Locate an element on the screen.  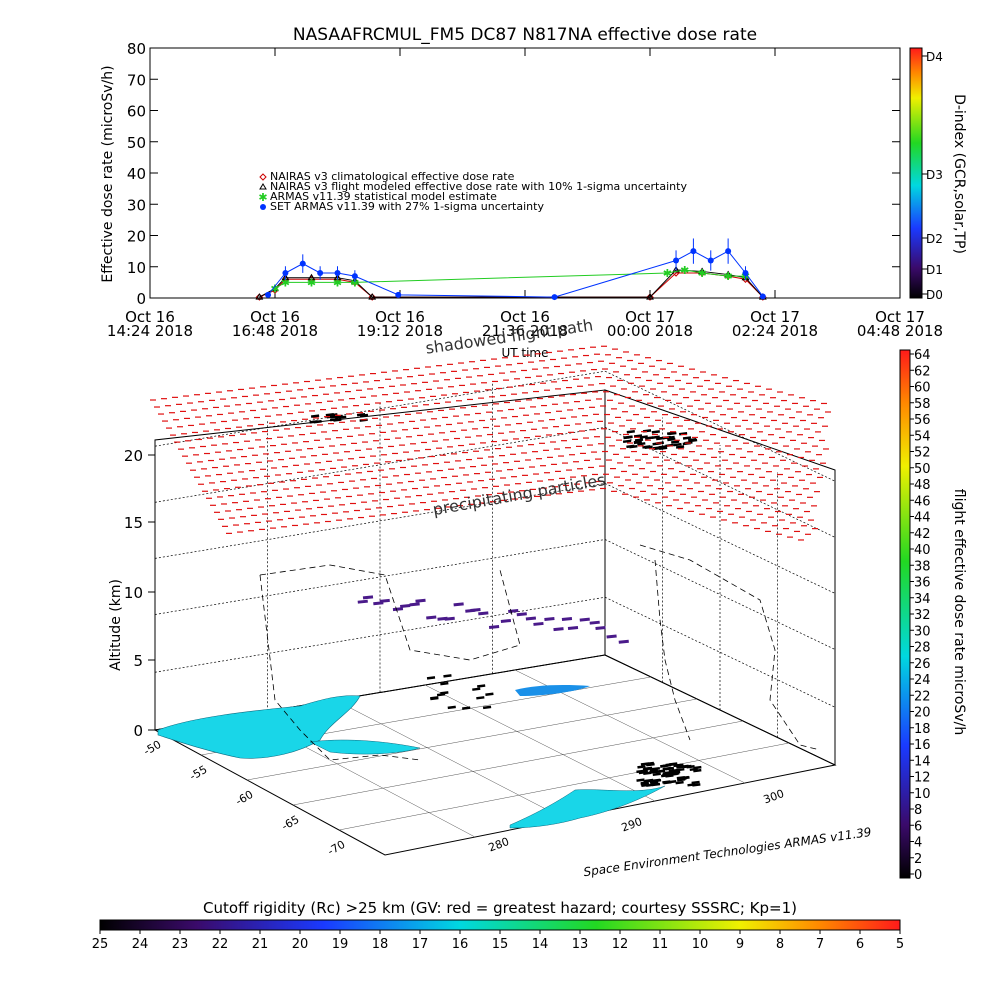
cutoff-tick-label: 13 is located at coordinates (580, 944).